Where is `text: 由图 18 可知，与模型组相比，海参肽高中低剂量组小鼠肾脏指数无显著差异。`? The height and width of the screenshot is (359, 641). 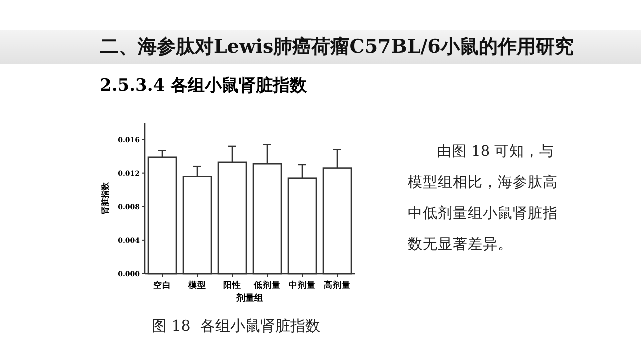 text: 由图 18 可知，与模型组相比，海参肽高中低剂量组小鼠肾脏指数无显著差异。 is located at coordinates (483, 199).